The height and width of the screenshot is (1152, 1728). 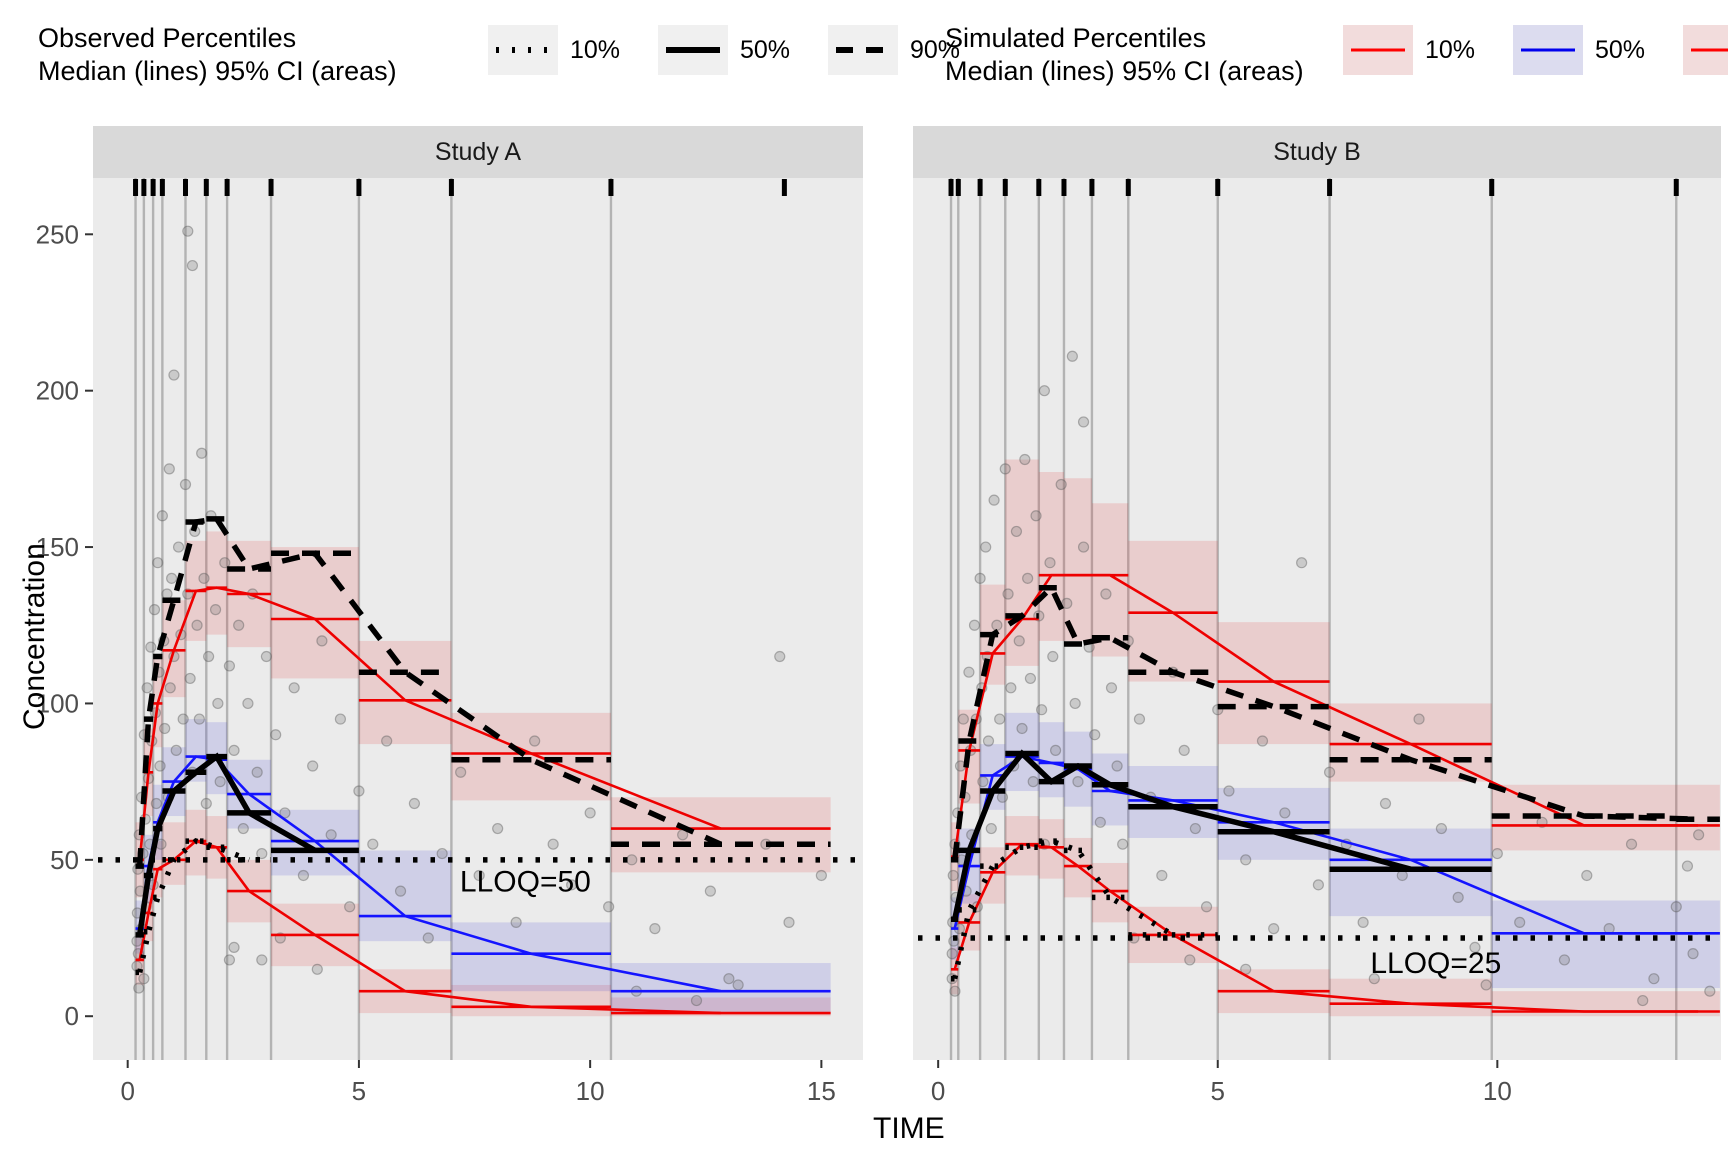 I want to click on y-axis-tick-label: 100, so click(x=57, y=703).